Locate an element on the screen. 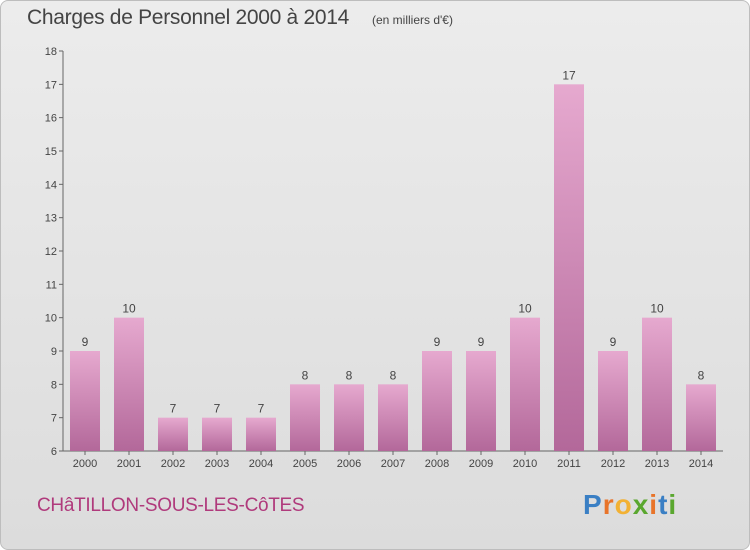 The image size is (750, 550). logo-letter: o is located at coordinates (623, 504).